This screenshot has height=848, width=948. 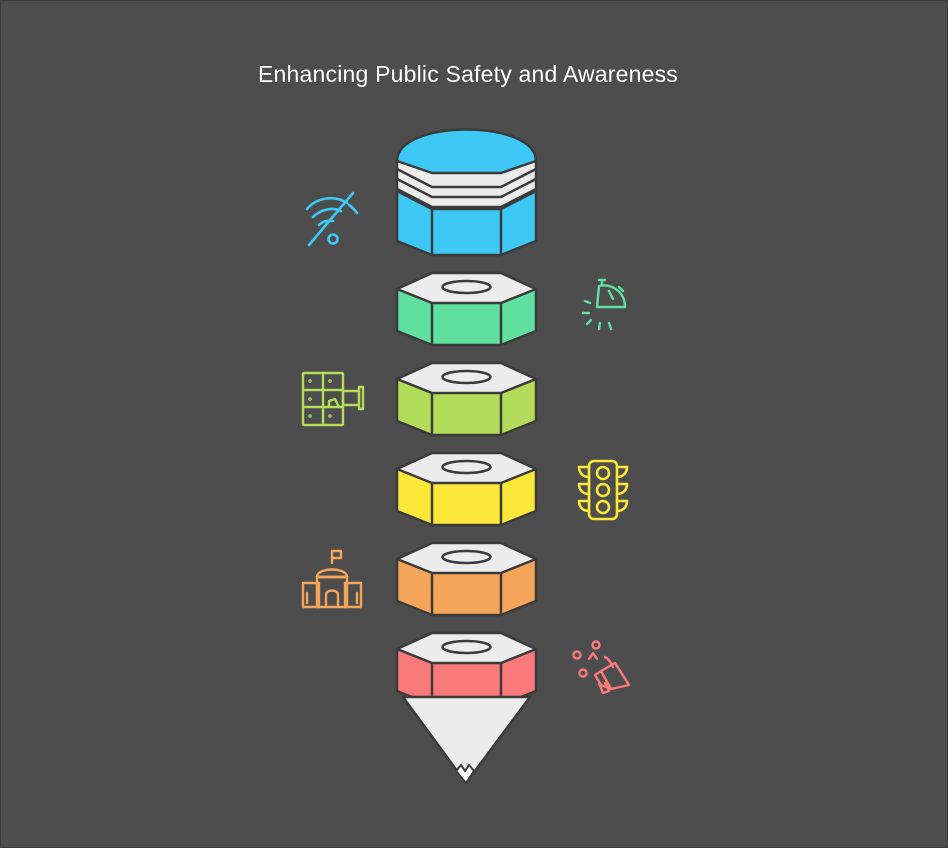 I want to click on segment-lime-hole, so click(x=466, y=377).